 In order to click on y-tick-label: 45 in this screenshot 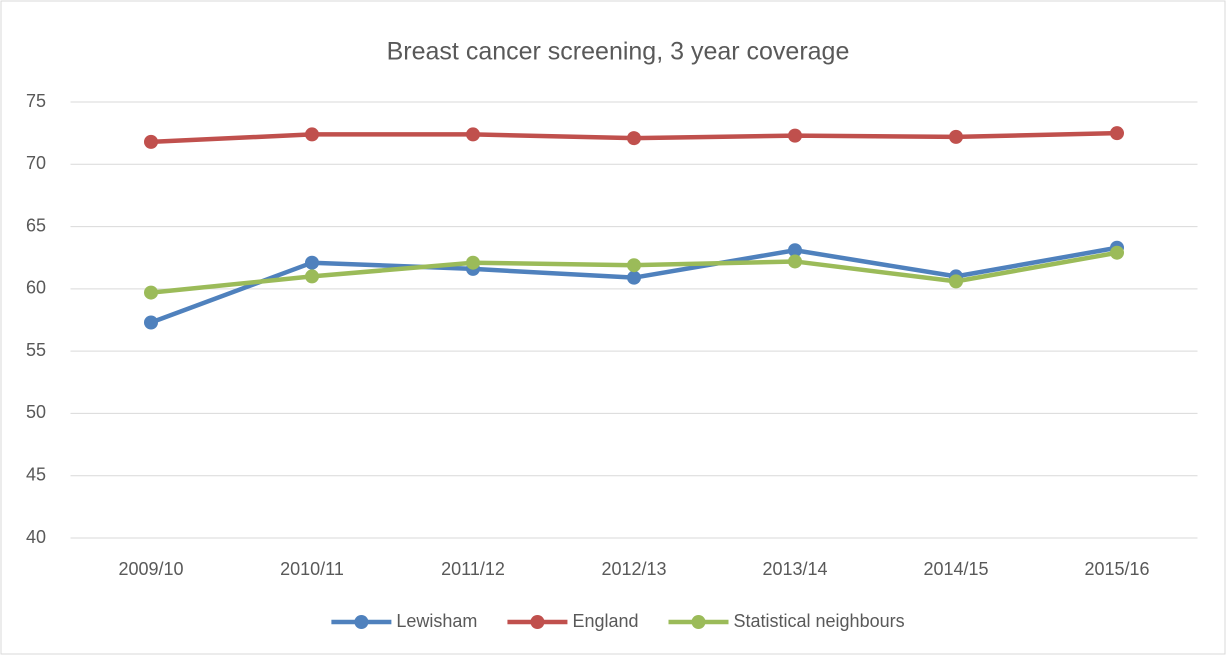, I will do `click(36, 474)`.